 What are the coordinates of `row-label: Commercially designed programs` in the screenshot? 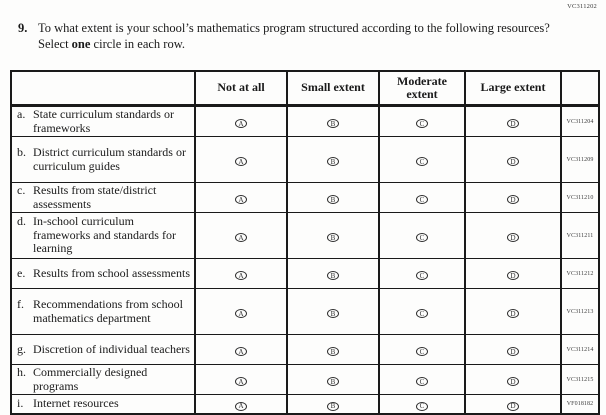 It's located at (90, 379).